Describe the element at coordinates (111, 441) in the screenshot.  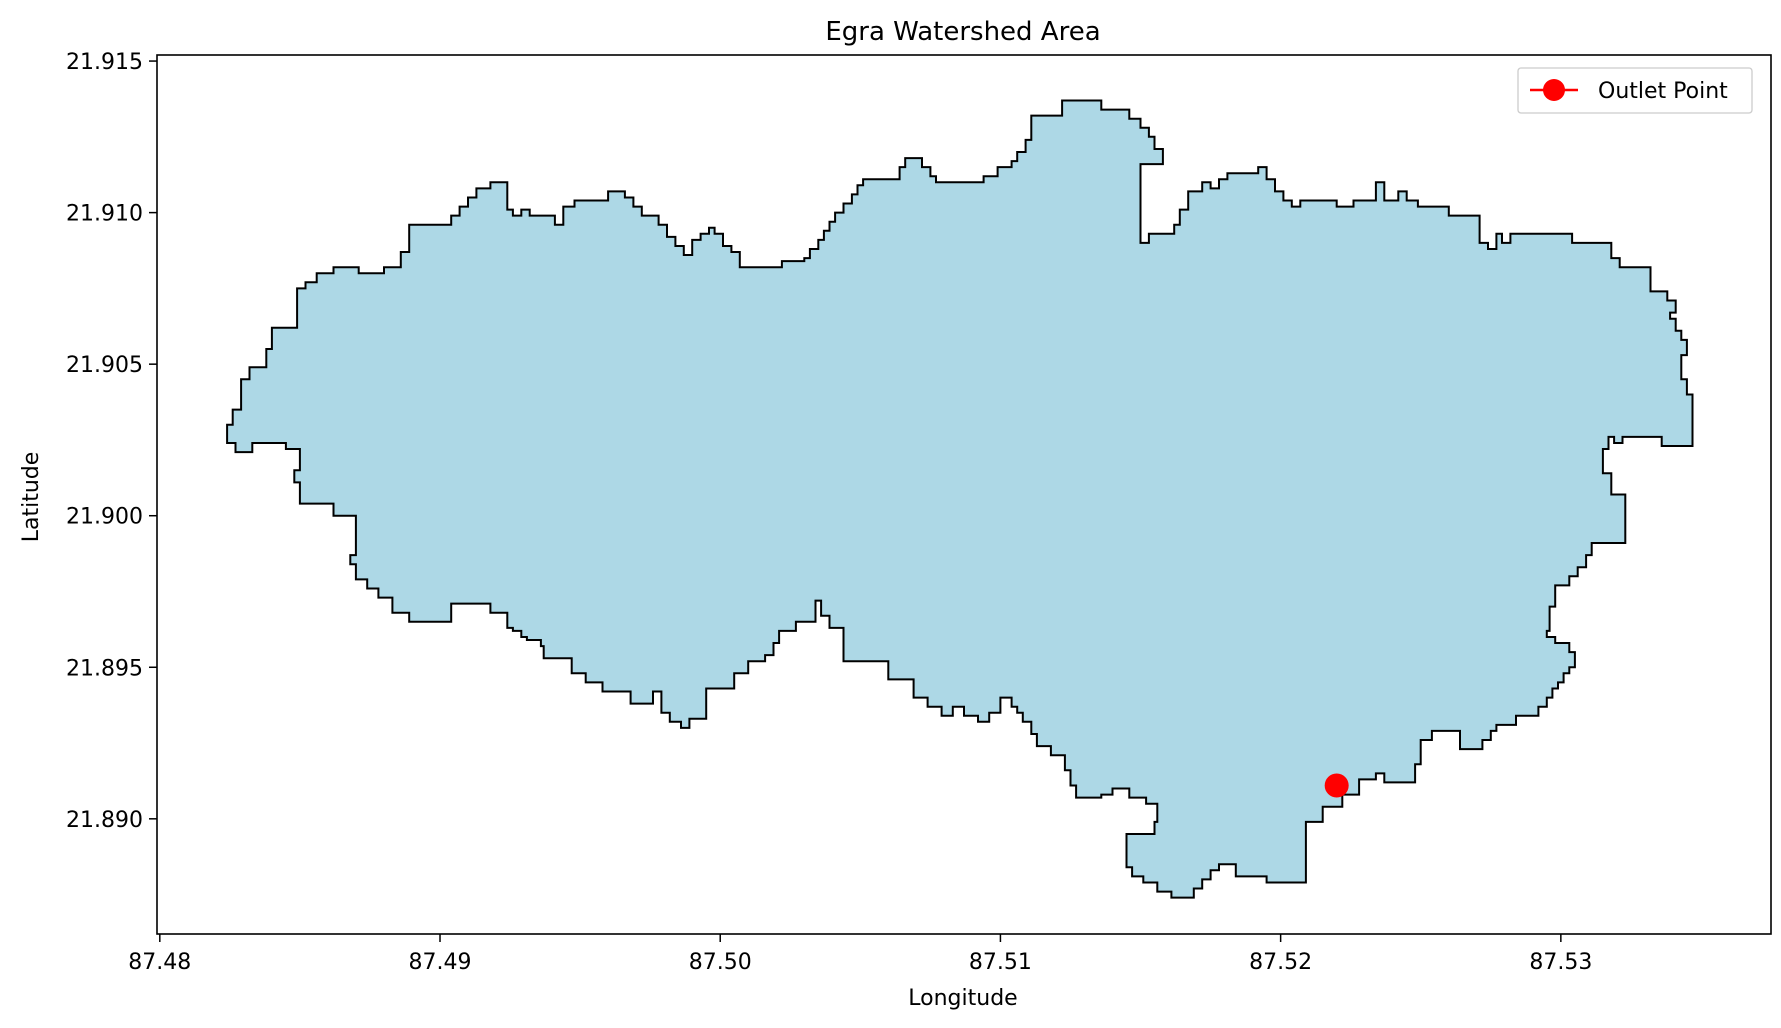
I see `y-axis-ticks: 21.890 21.895 21.900 21.905 21.910 21.915` at that location.